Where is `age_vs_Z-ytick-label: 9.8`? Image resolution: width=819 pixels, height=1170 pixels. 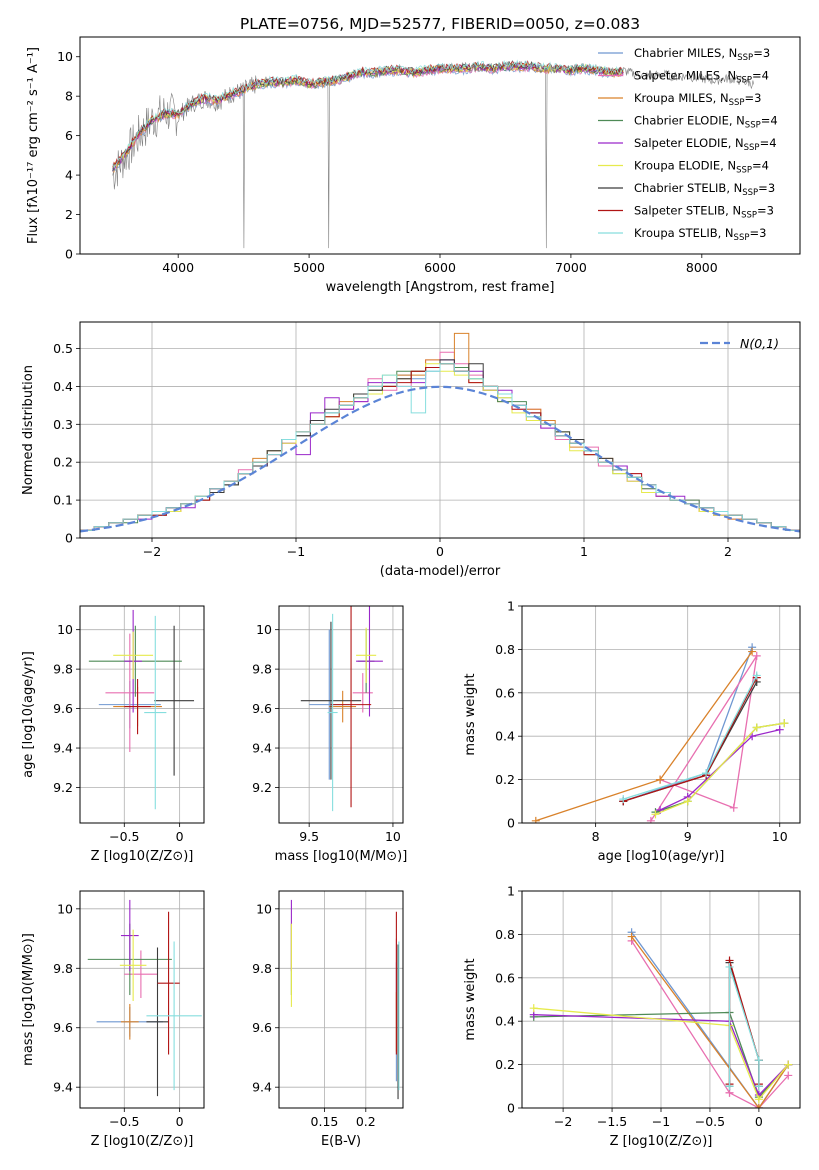 age_vs_Z-ytick-label: 9.8 is located at coordinates (63, 669).